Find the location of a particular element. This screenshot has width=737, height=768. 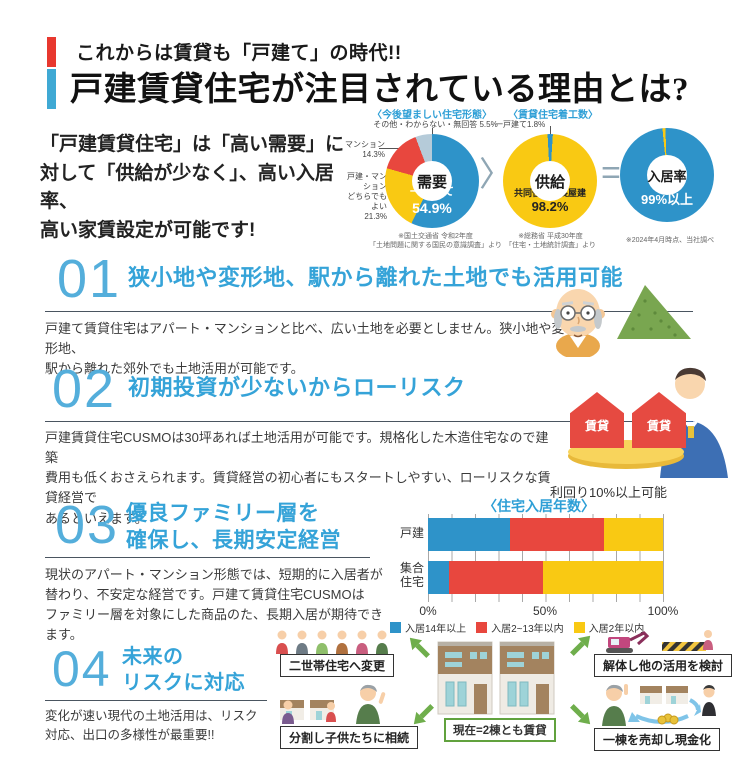

bar-category-detached: 戸建 is located at coordinates (411, 533).